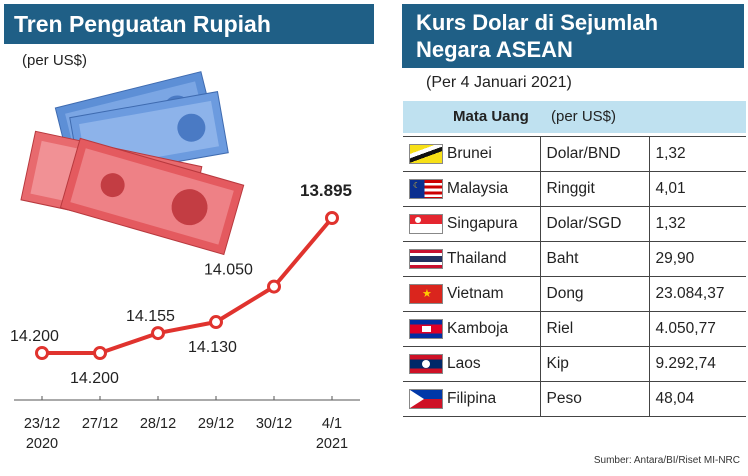 Image resolution: width=748 pixels, height=476 pixels. I want to click on x-tick-label: 4/1, so click(332, 424).